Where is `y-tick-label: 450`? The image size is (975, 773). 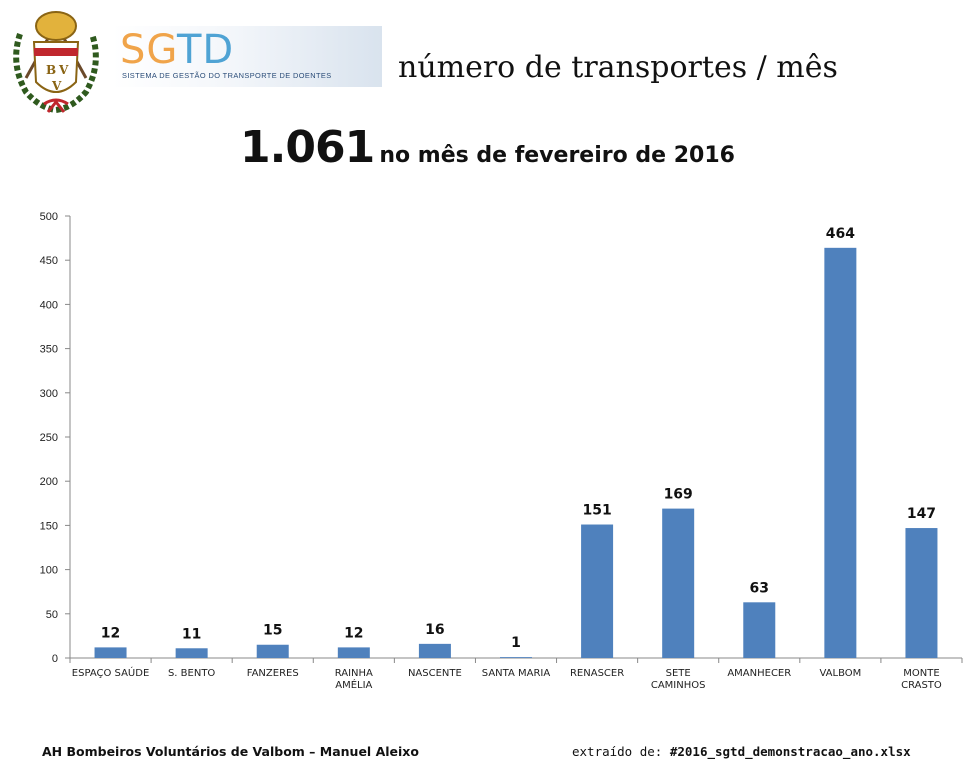
y-tick-label: 450 is located at coordinates (49, 261).